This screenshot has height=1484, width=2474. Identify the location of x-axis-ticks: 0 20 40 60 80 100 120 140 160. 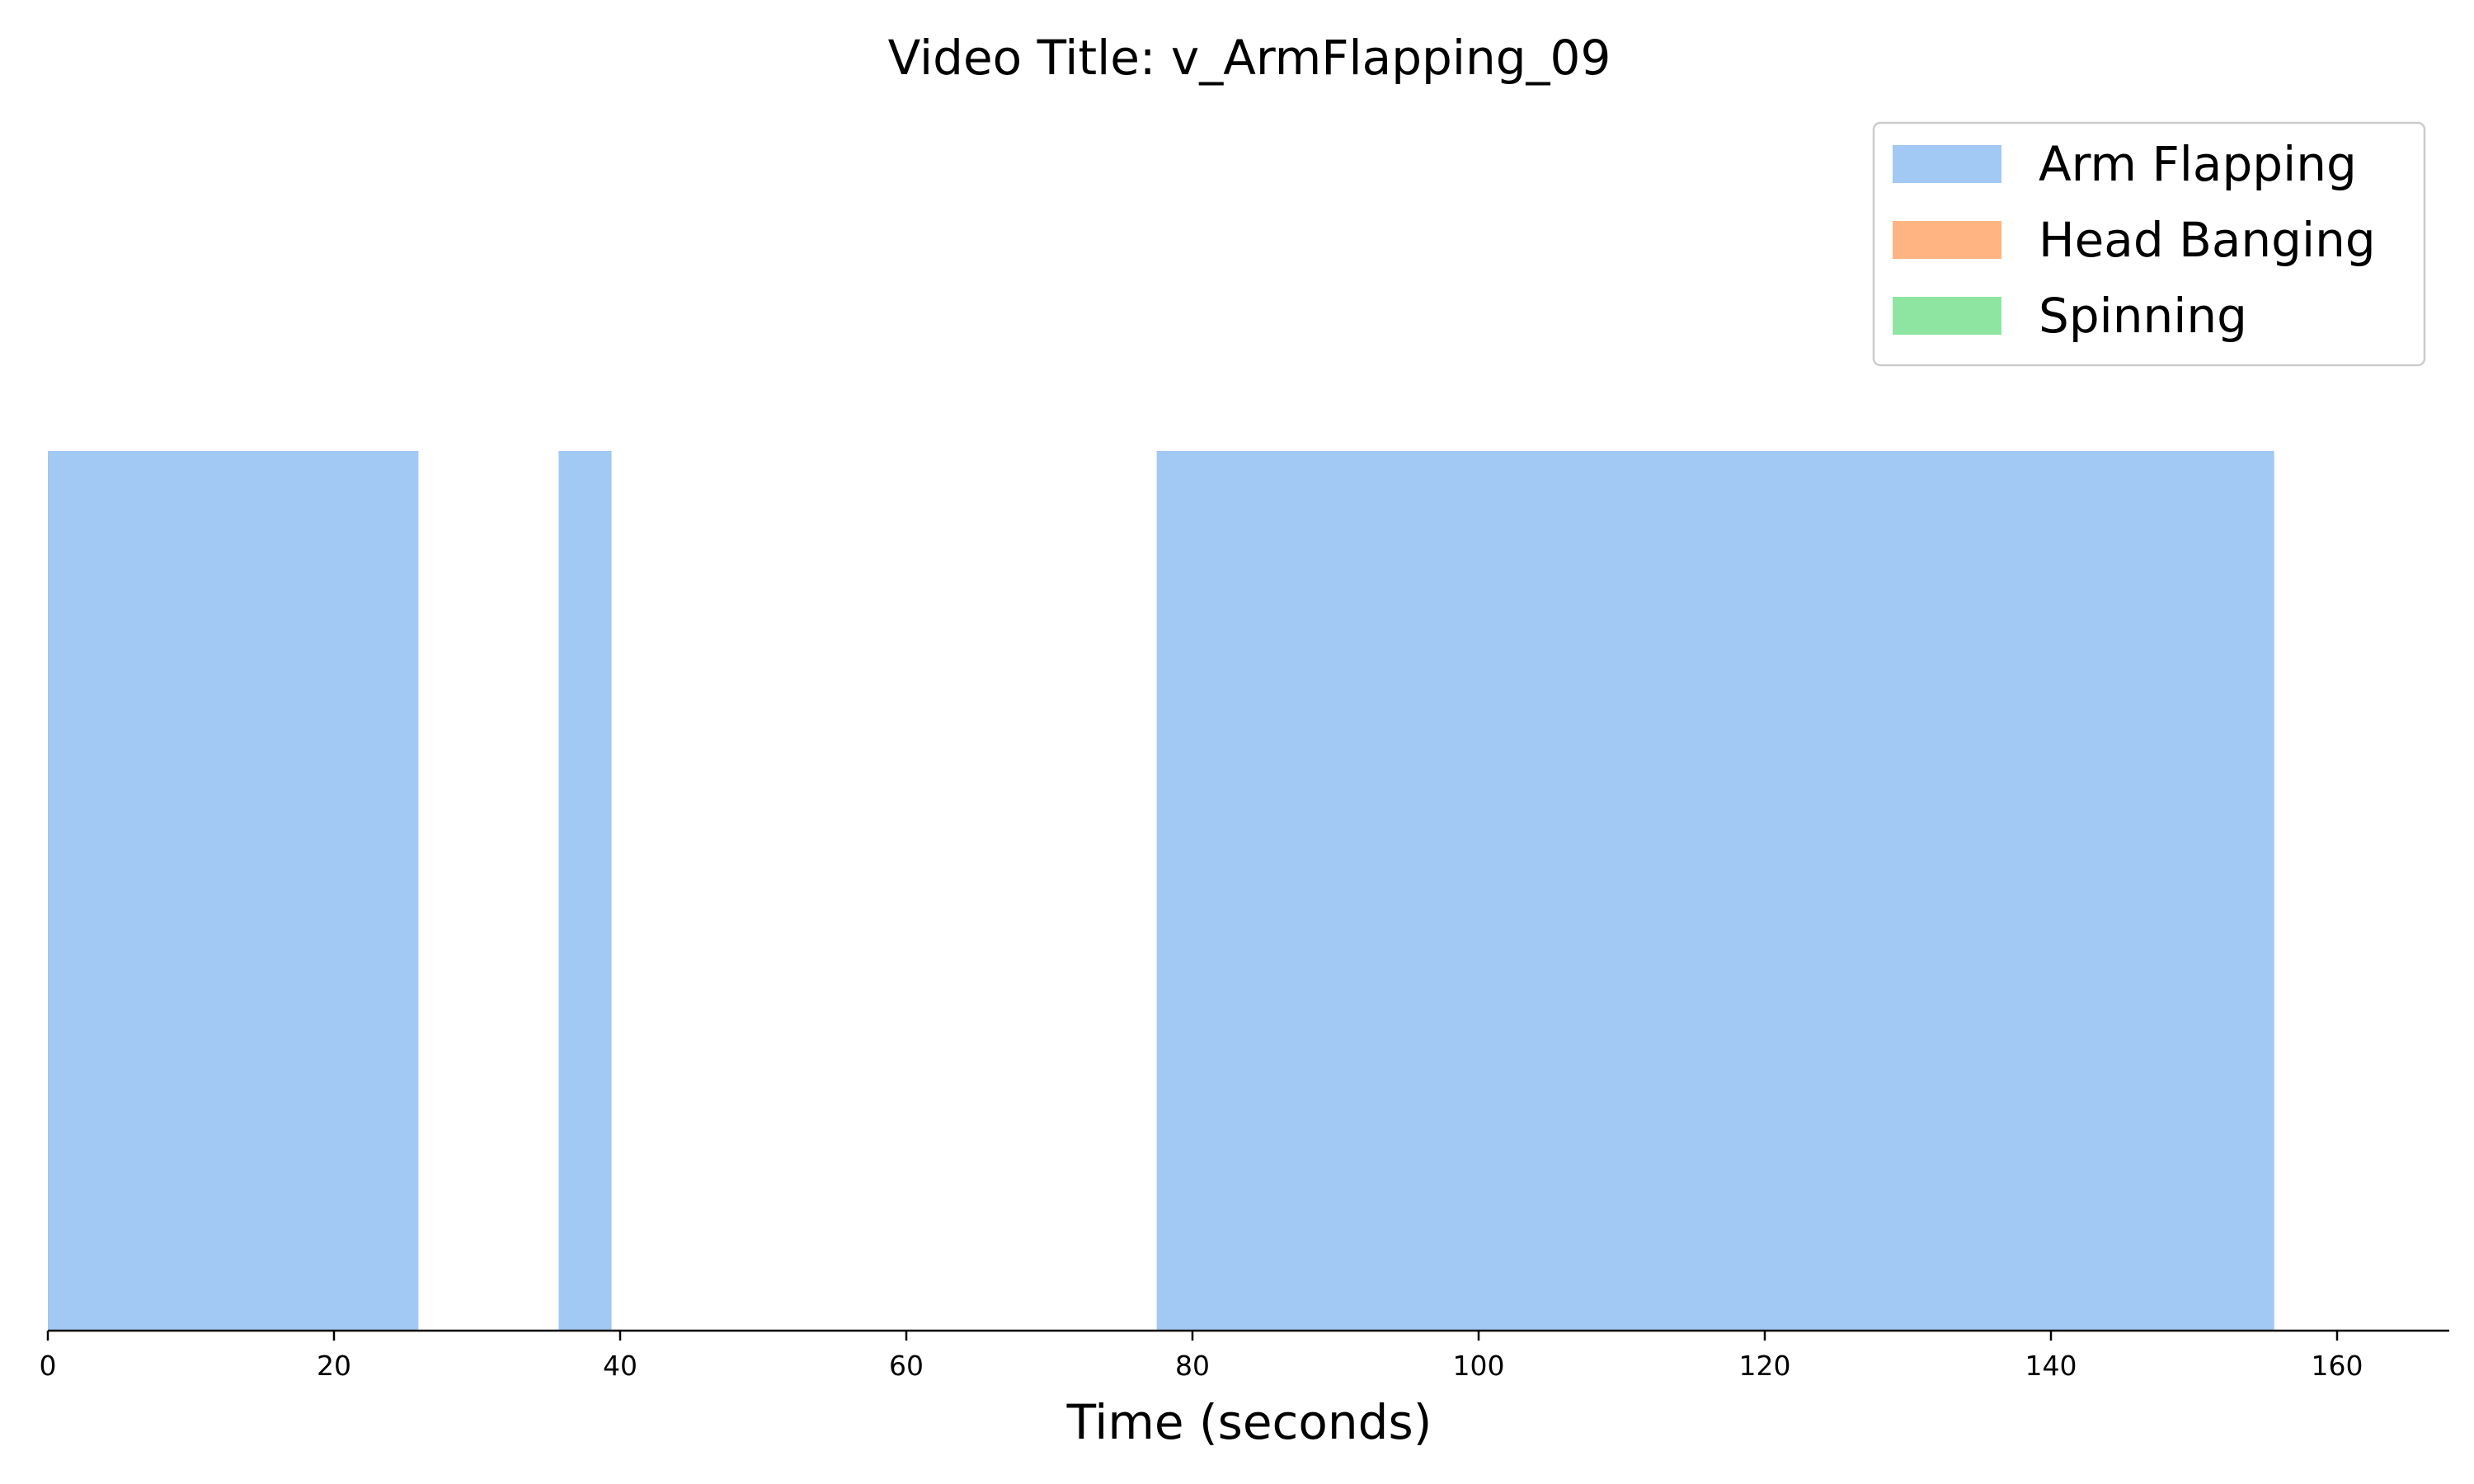
(1201, 1356).